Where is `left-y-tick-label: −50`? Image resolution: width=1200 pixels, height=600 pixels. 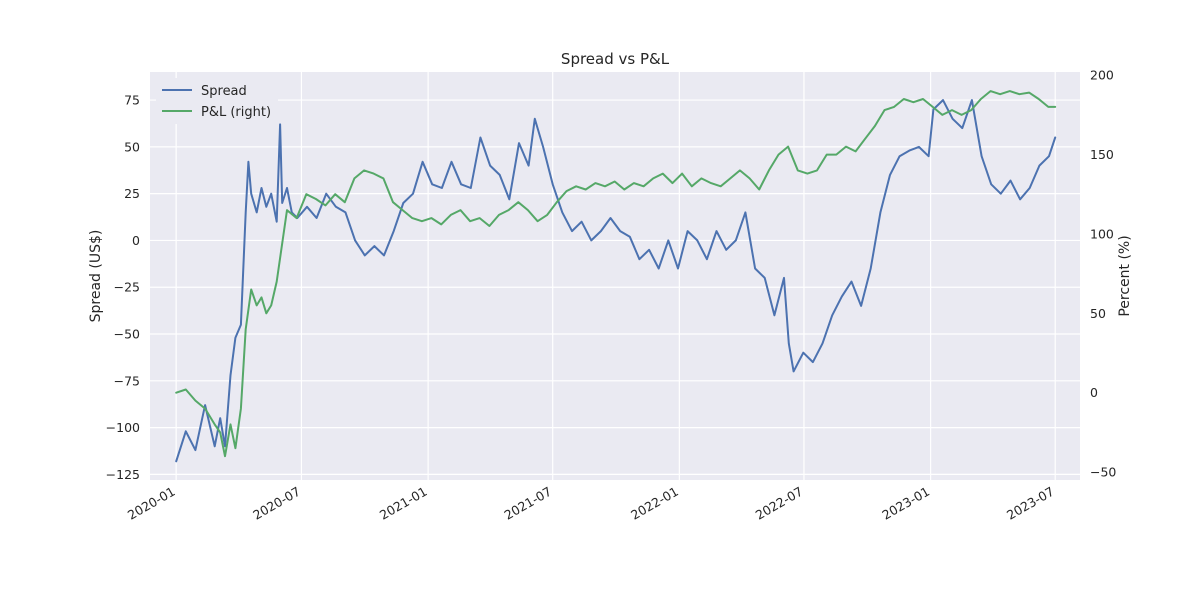 left-y-tick-label: −50 is located at coordinates (127, 334).